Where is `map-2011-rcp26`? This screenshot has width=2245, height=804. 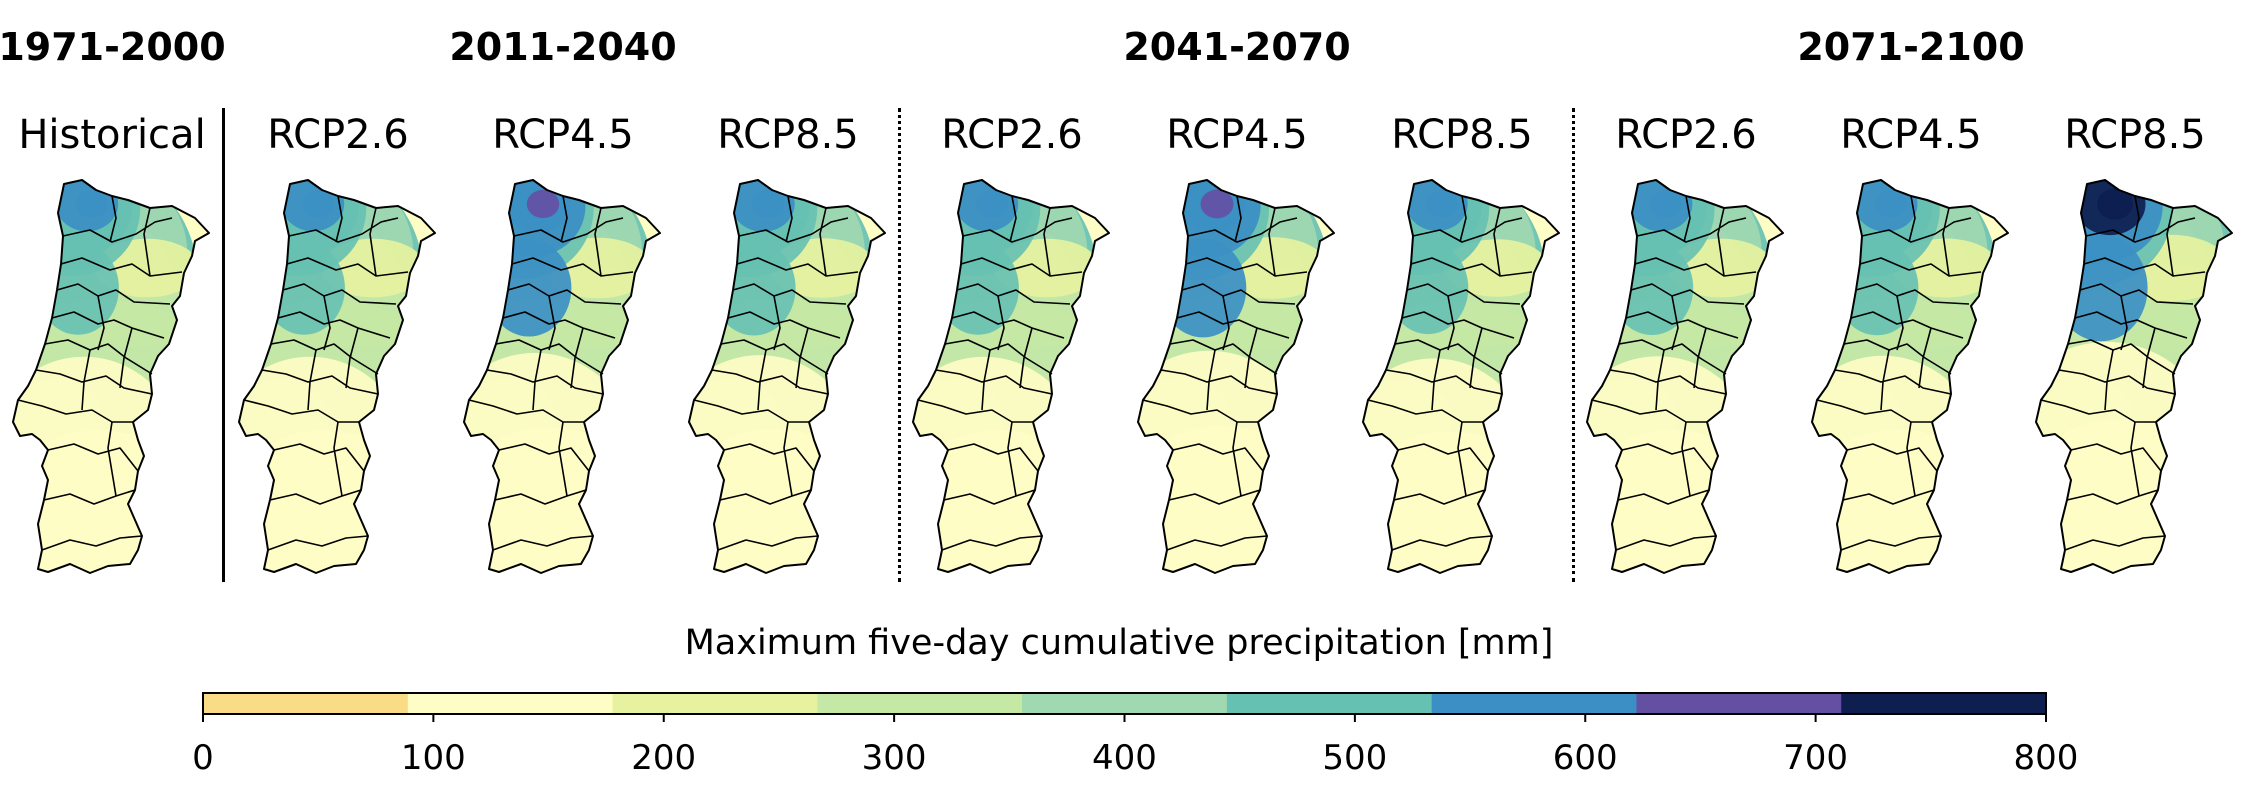 map-2011-rcp26 is located at coordinates (338, 378).